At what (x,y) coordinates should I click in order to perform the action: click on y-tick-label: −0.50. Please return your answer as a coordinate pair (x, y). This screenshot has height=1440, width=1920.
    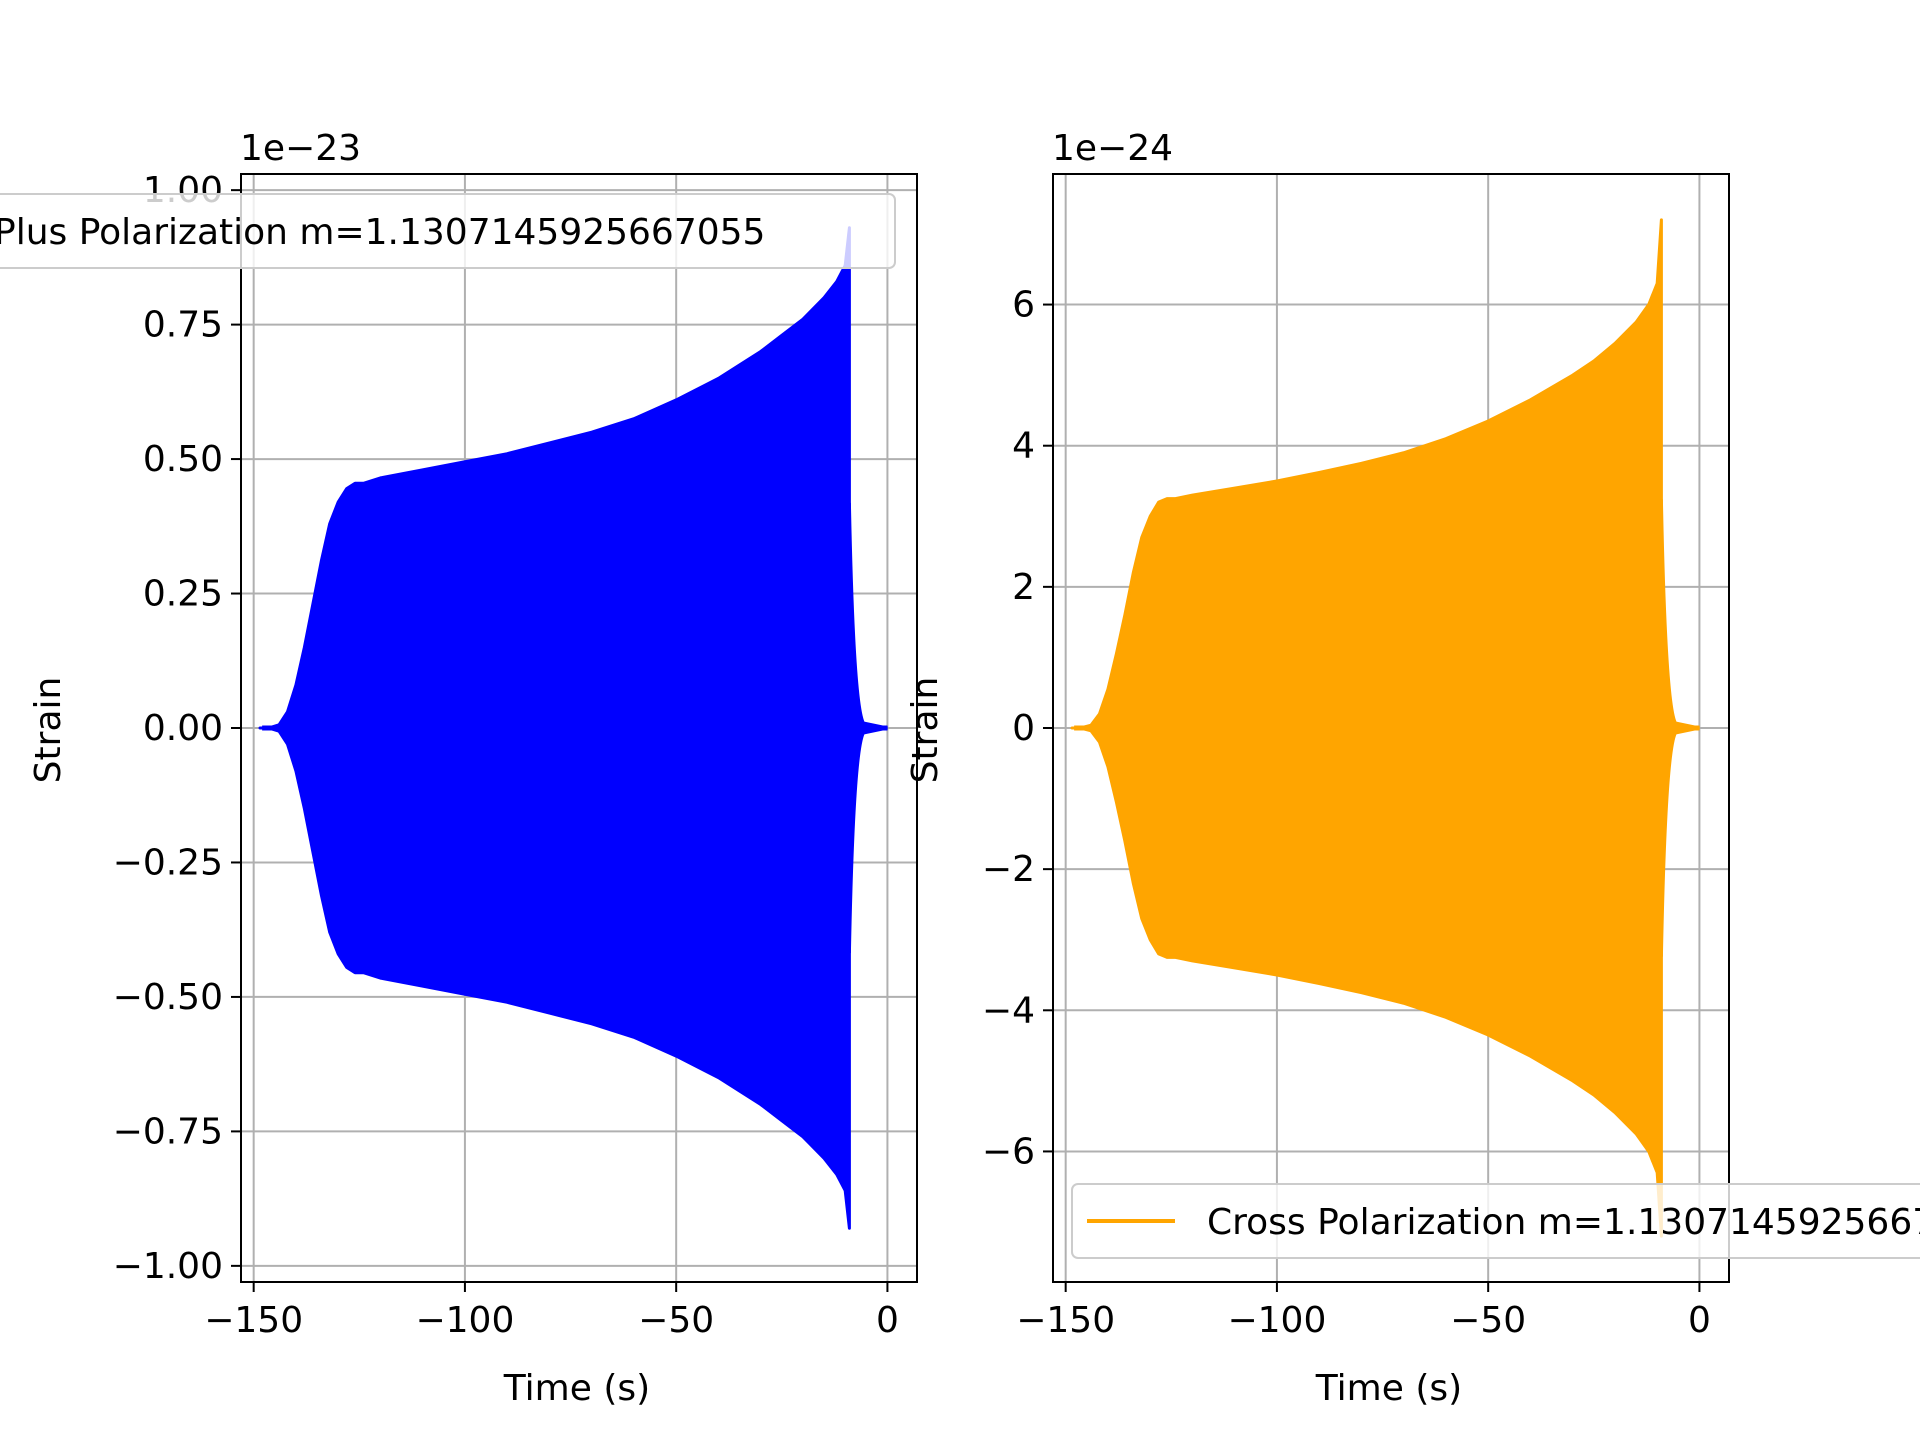
    Looking at the image, I should click on (168, 997).